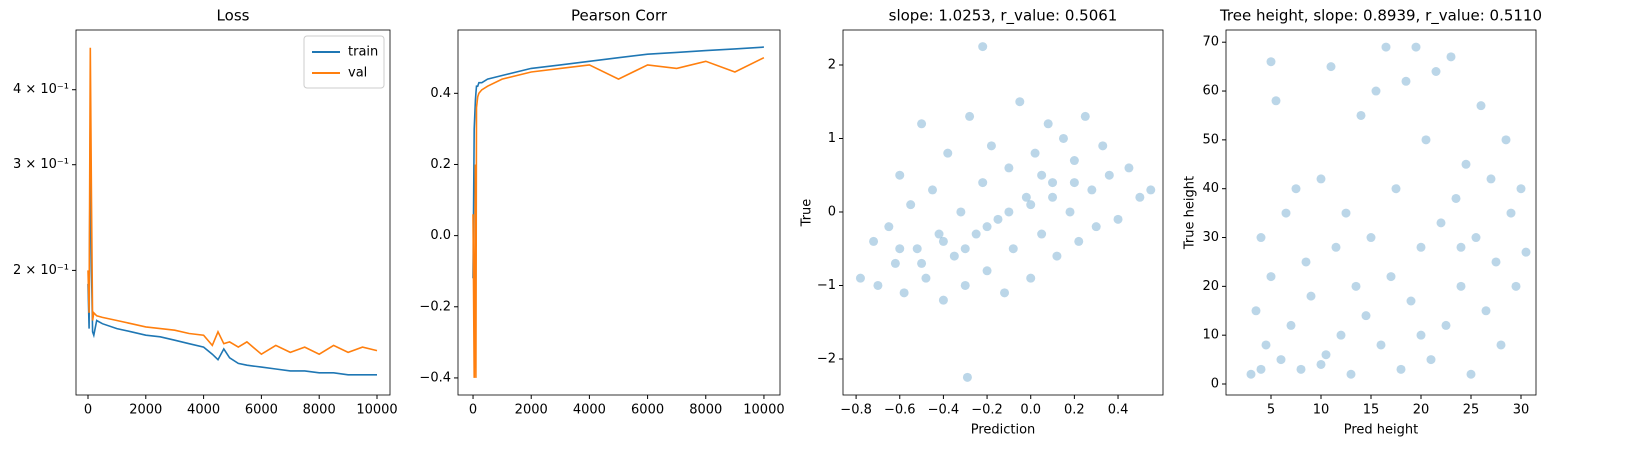 This screenshot has width=1647, height=468. What do you see at coordinates (944, 410) in the screenshot?
I see `x-tick-label: −0.4` at bounding box center [944, 410].